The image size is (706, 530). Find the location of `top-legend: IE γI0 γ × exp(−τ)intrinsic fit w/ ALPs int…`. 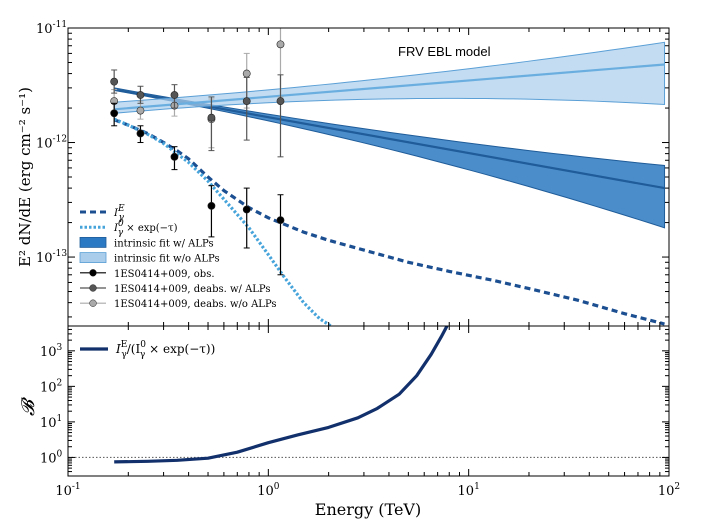

top-legend: IE γI0 γ × exp(−τ)intrinsic fit w/ ALPs int… is located at coordinates (178, 257).